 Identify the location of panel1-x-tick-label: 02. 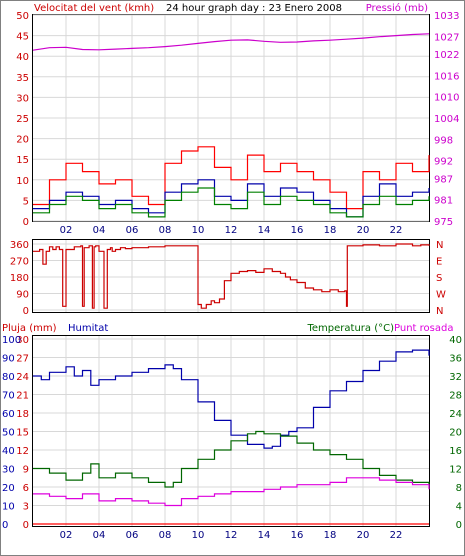
(66, 230).